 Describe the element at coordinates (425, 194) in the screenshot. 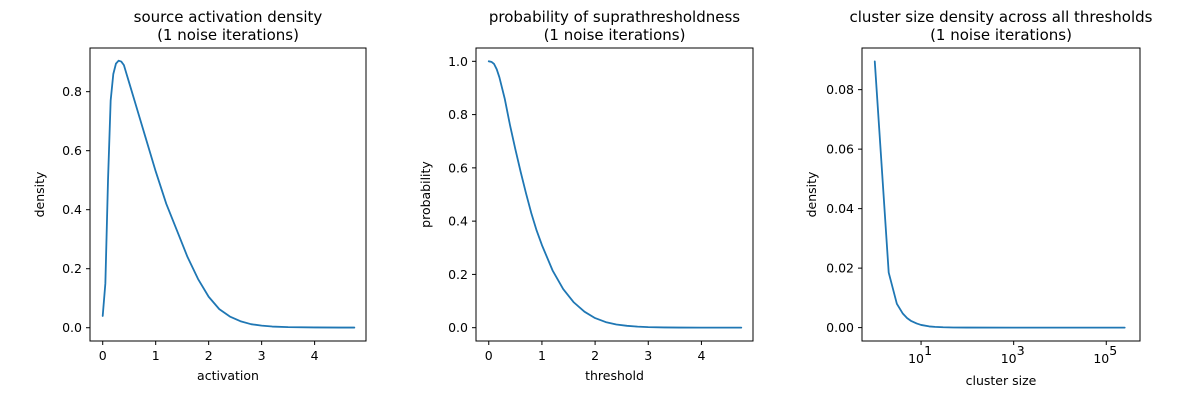

I see `y-axis-label: probability` at that location.